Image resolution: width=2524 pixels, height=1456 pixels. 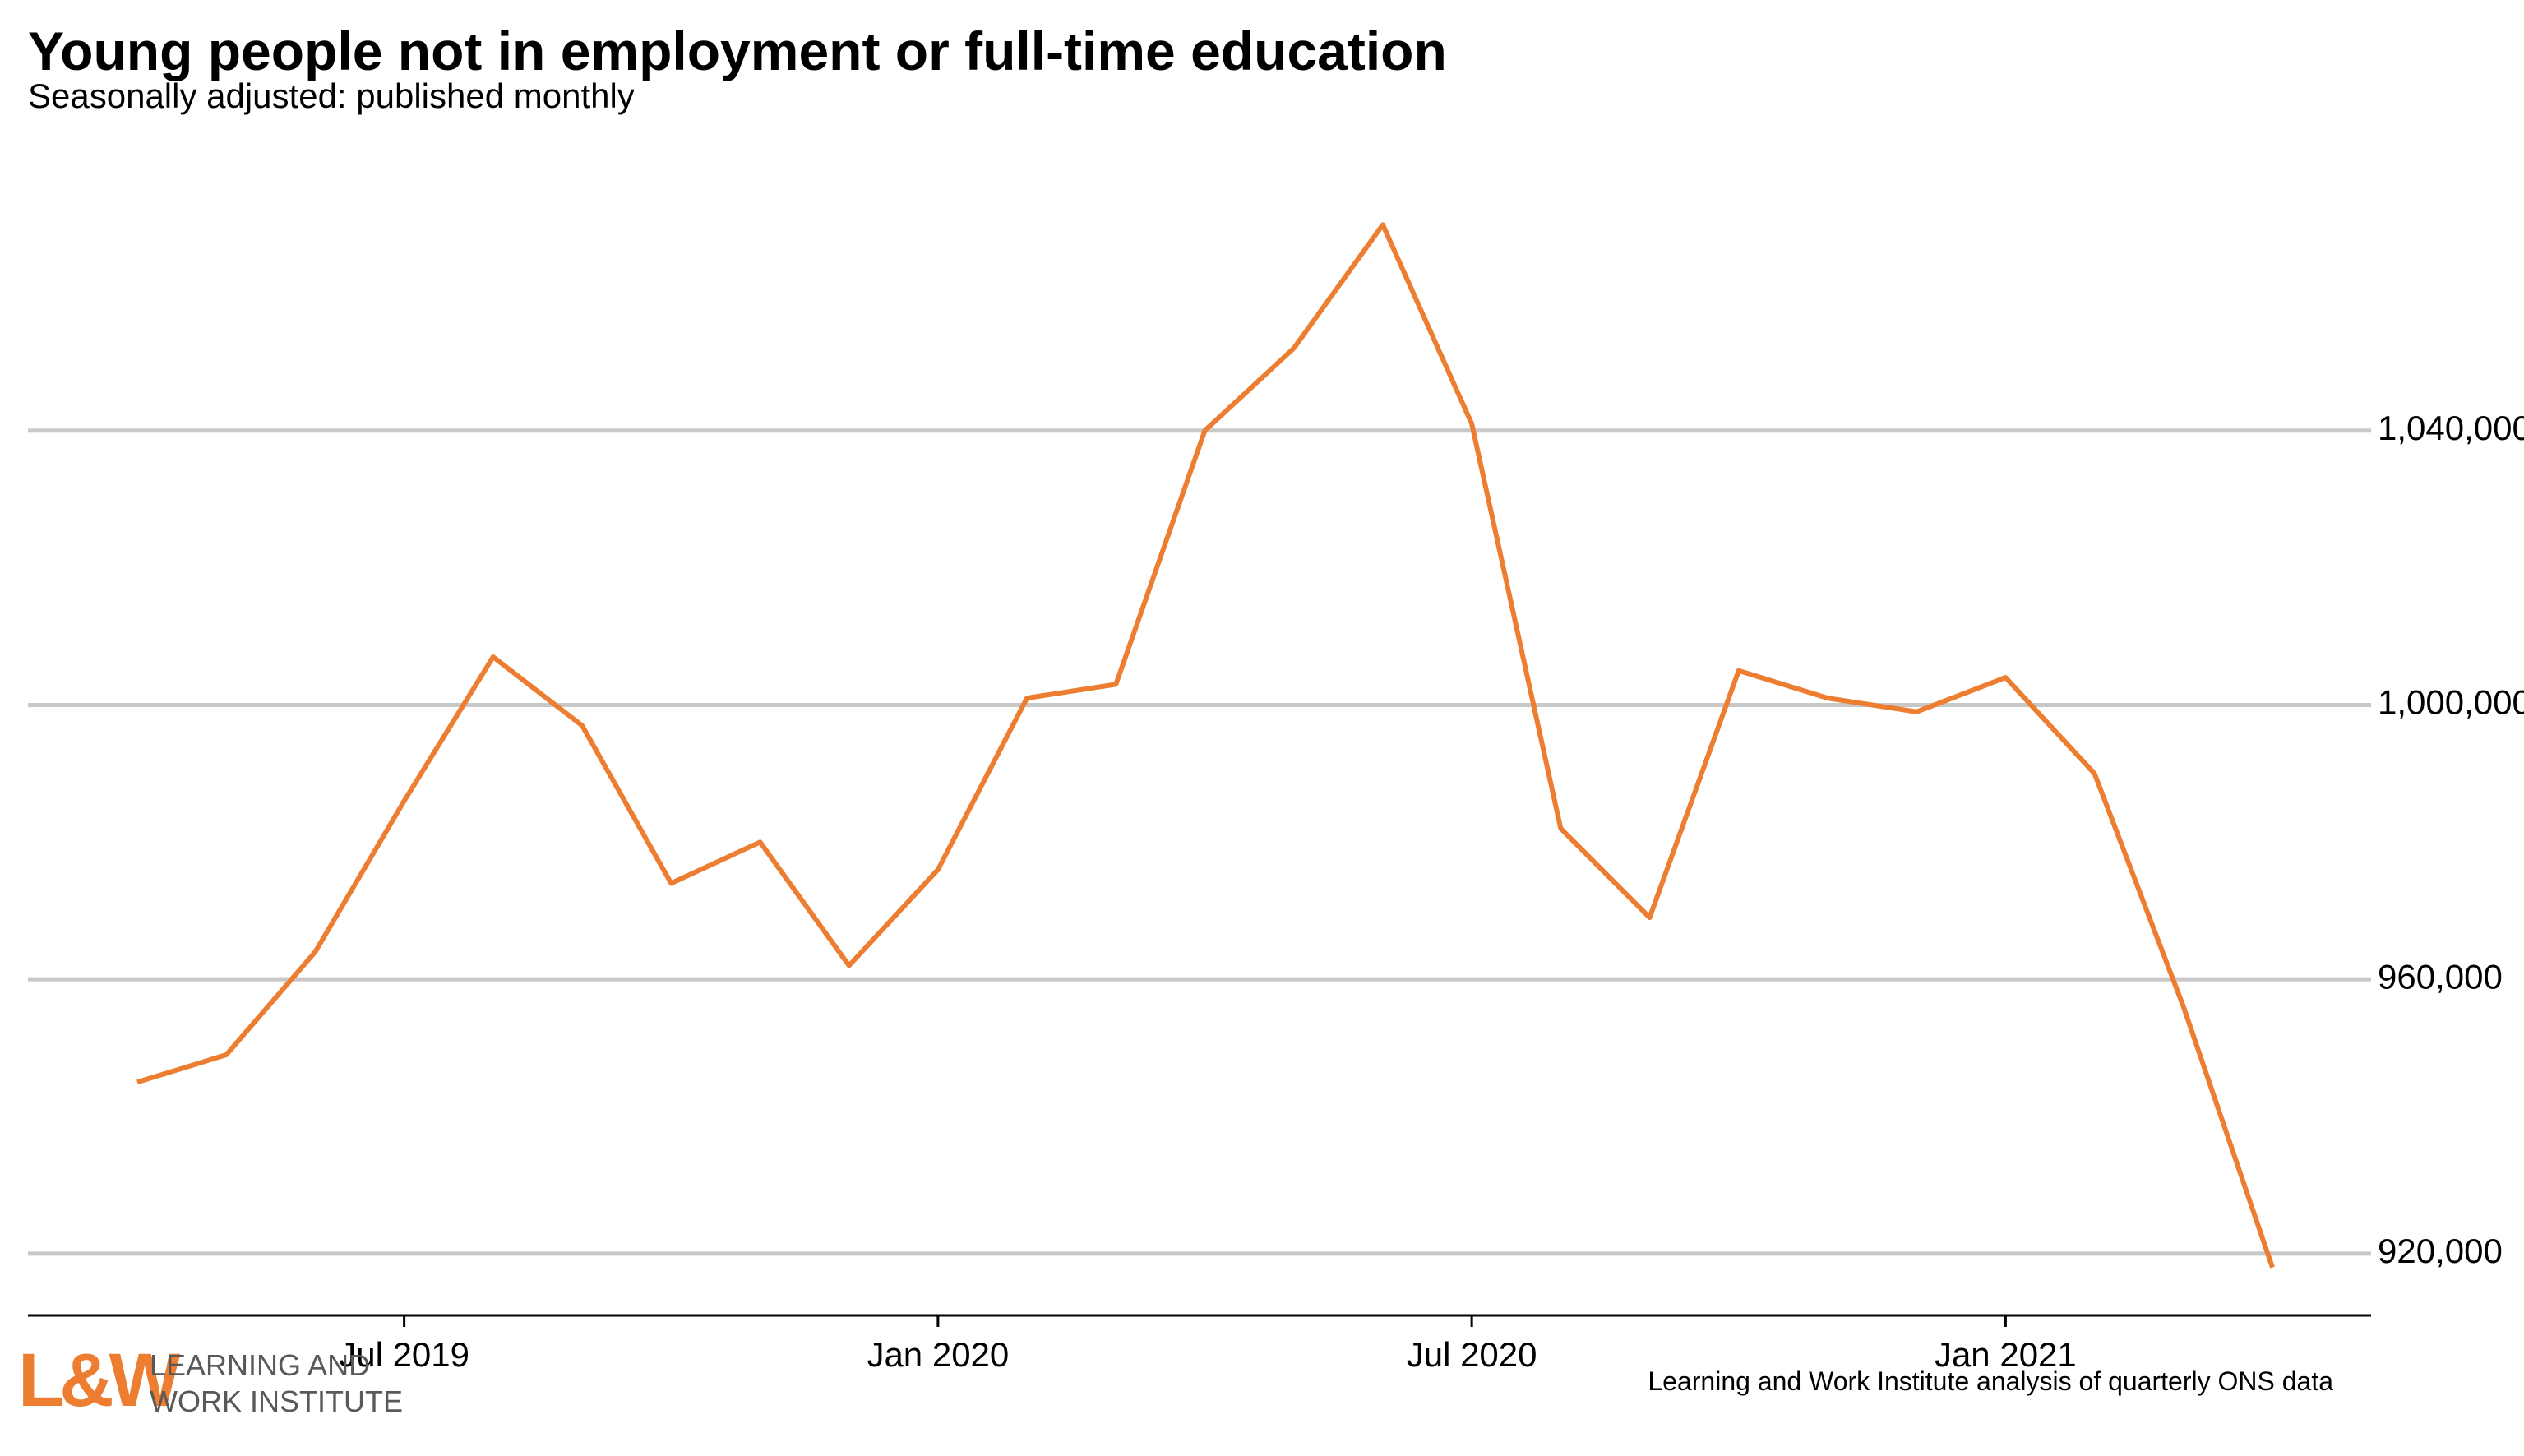 I want to click on learning-work-logo: L&W LEARNING AND WORK INSTITUTE, so click(x=211, y=1380).